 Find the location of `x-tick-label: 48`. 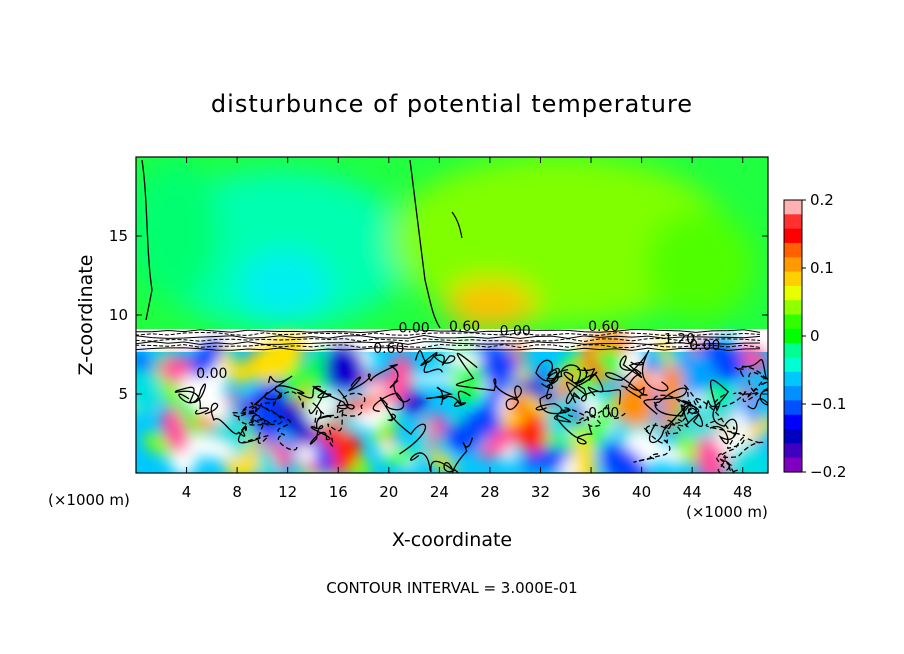

x-tick-label: 48 is located at coordinates (742, 492).